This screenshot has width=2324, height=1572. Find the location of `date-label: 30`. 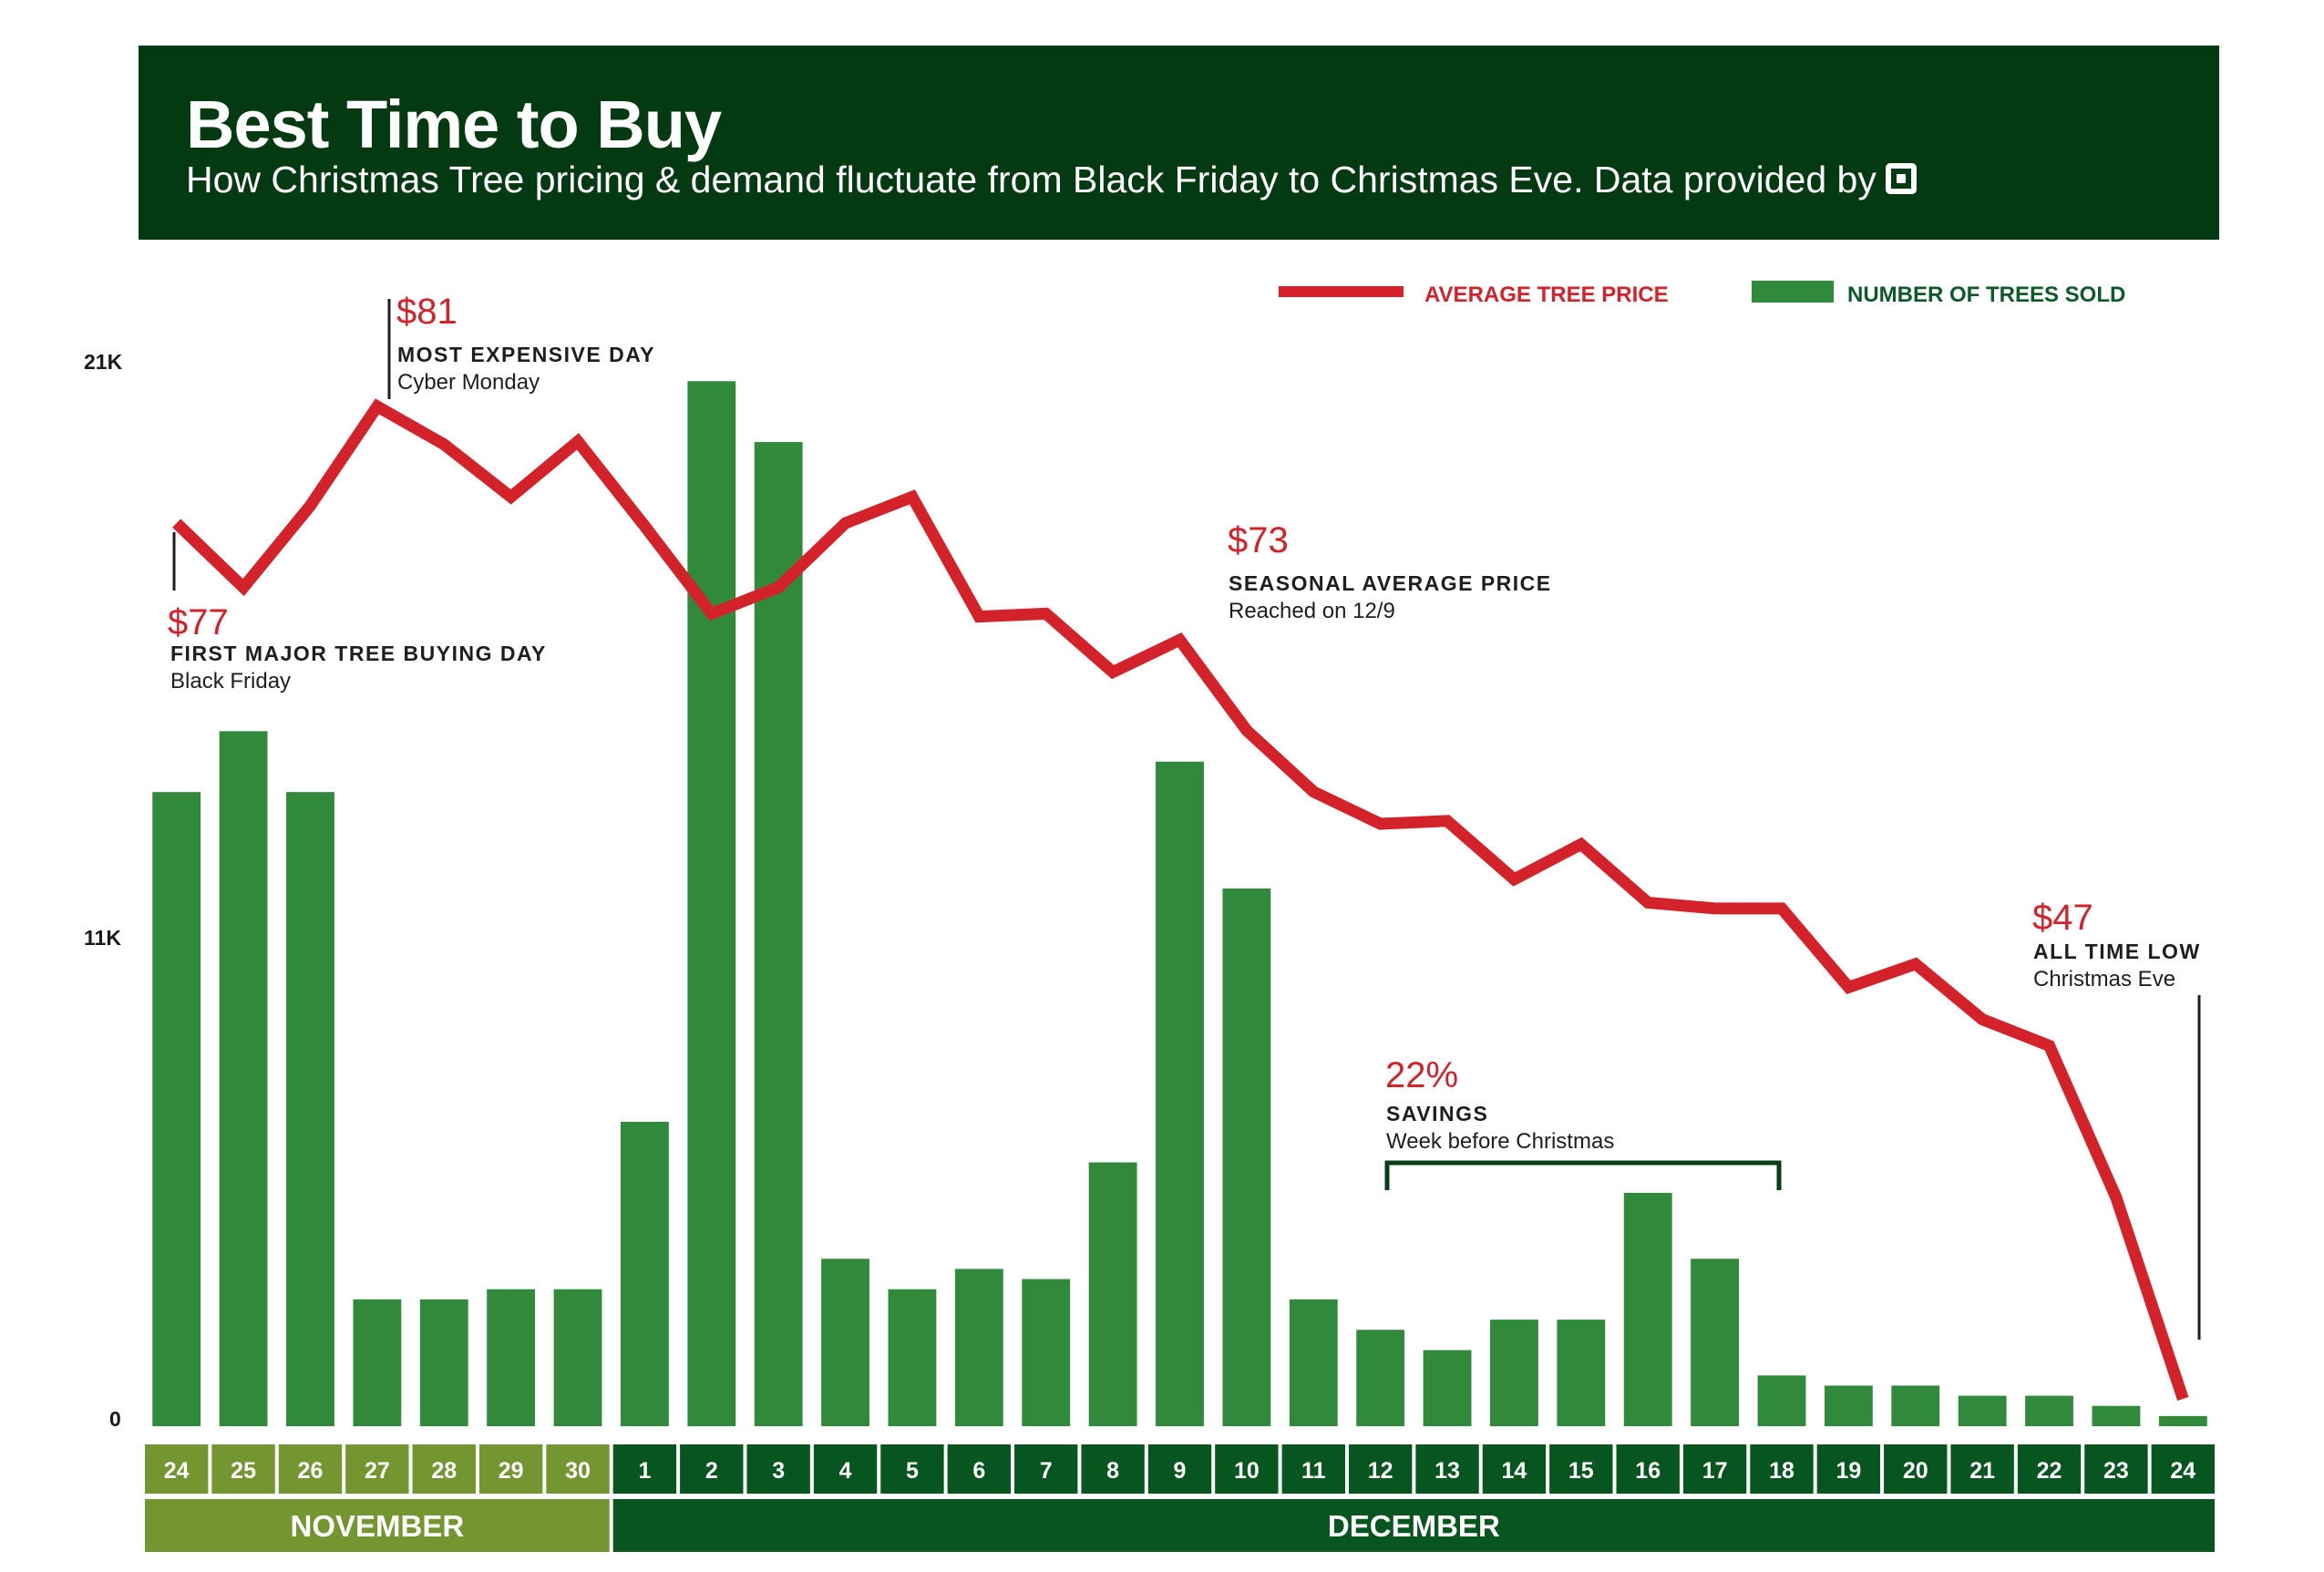

date-label: 30 is located at coordinates (578, 1471).